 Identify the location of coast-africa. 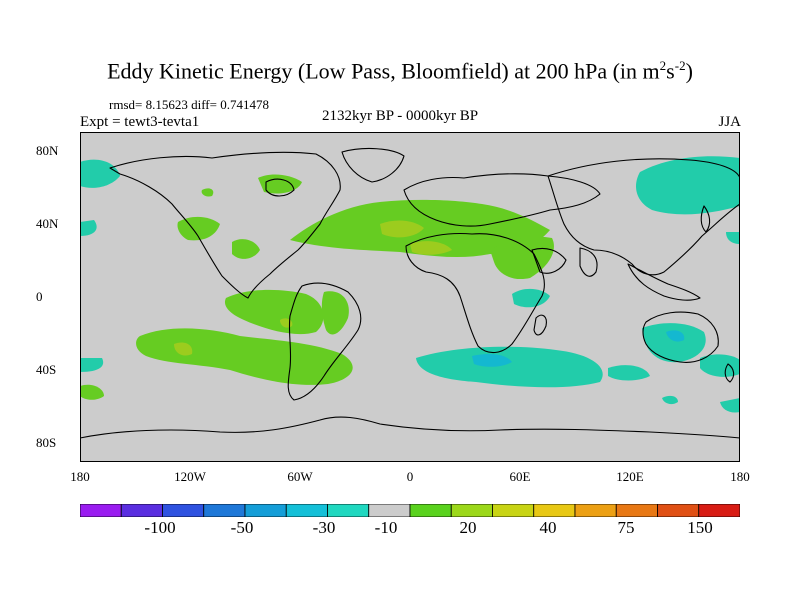
(475, 293).